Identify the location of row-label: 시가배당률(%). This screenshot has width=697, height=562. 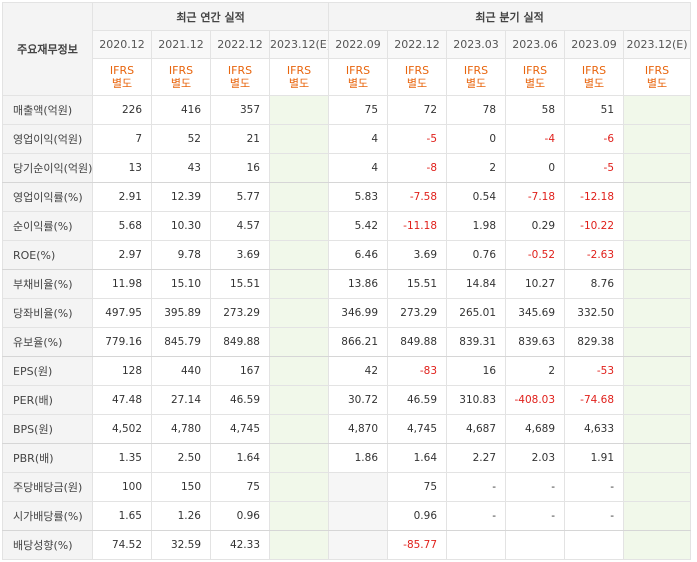
(47, 516).